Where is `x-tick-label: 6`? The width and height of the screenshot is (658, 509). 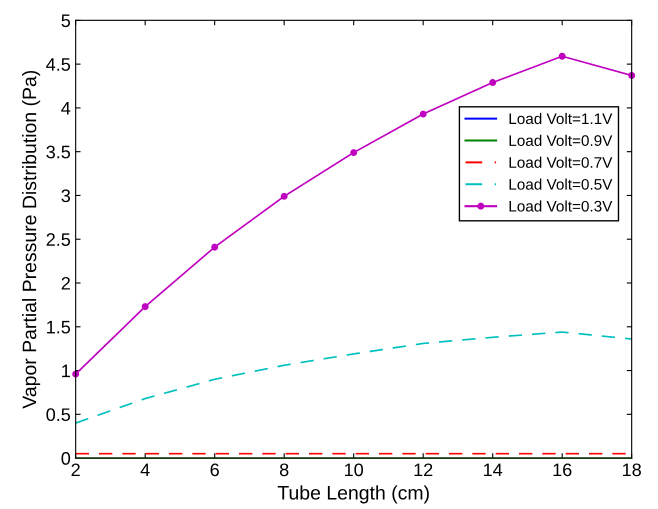
x-tick-label: 6 is located at coordinates (214, 469).